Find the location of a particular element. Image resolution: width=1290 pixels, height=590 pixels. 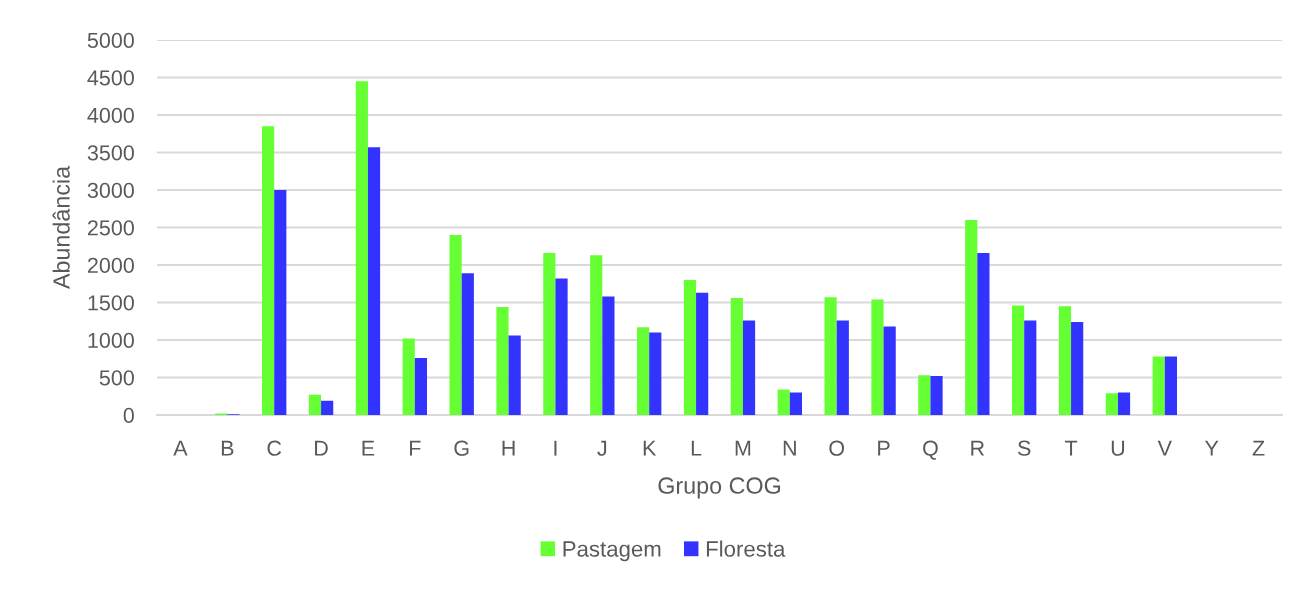

x-tick-label: A is located at coordinates (180, 448).